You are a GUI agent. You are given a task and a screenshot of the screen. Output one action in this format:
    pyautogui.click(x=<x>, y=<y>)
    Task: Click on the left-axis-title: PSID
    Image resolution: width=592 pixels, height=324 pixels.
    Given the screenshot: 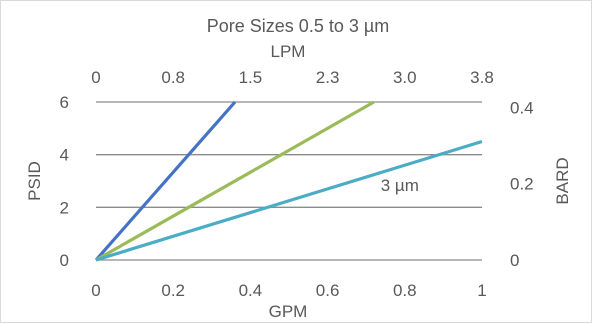 What is the action you would take?
    pyautogui.click(x=34, y=181)
    